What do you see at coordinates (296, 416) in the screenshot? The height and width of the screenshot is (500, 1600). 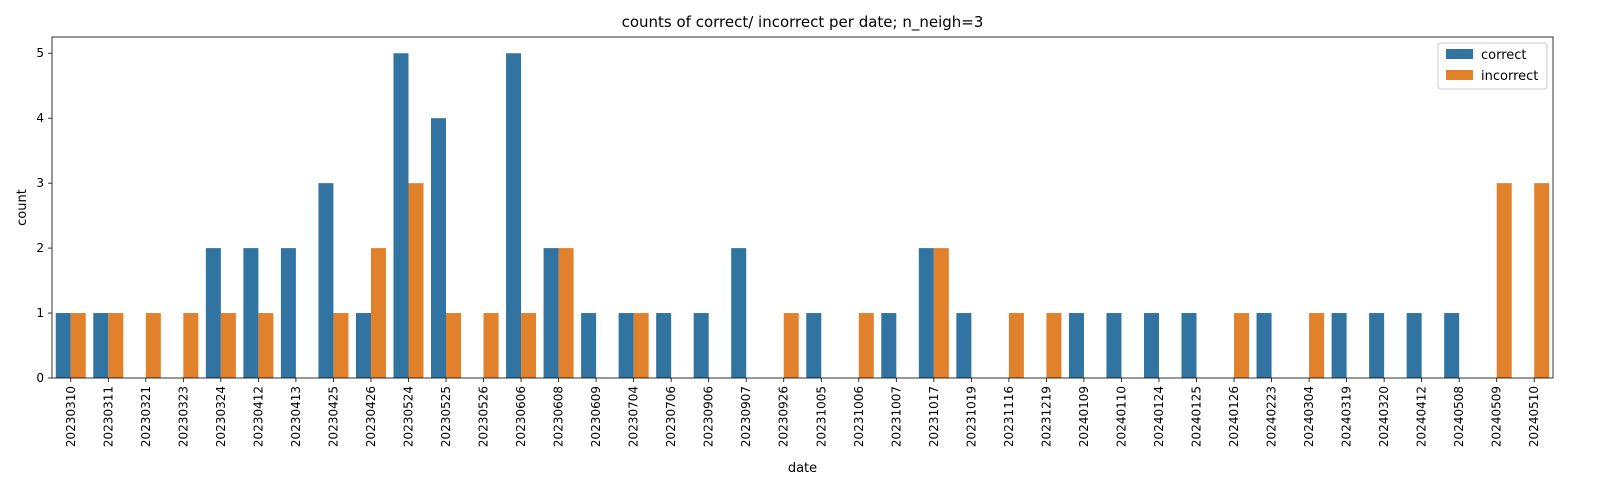 I see `x-tick-label: 20230413` at bounding box center [296, 416].